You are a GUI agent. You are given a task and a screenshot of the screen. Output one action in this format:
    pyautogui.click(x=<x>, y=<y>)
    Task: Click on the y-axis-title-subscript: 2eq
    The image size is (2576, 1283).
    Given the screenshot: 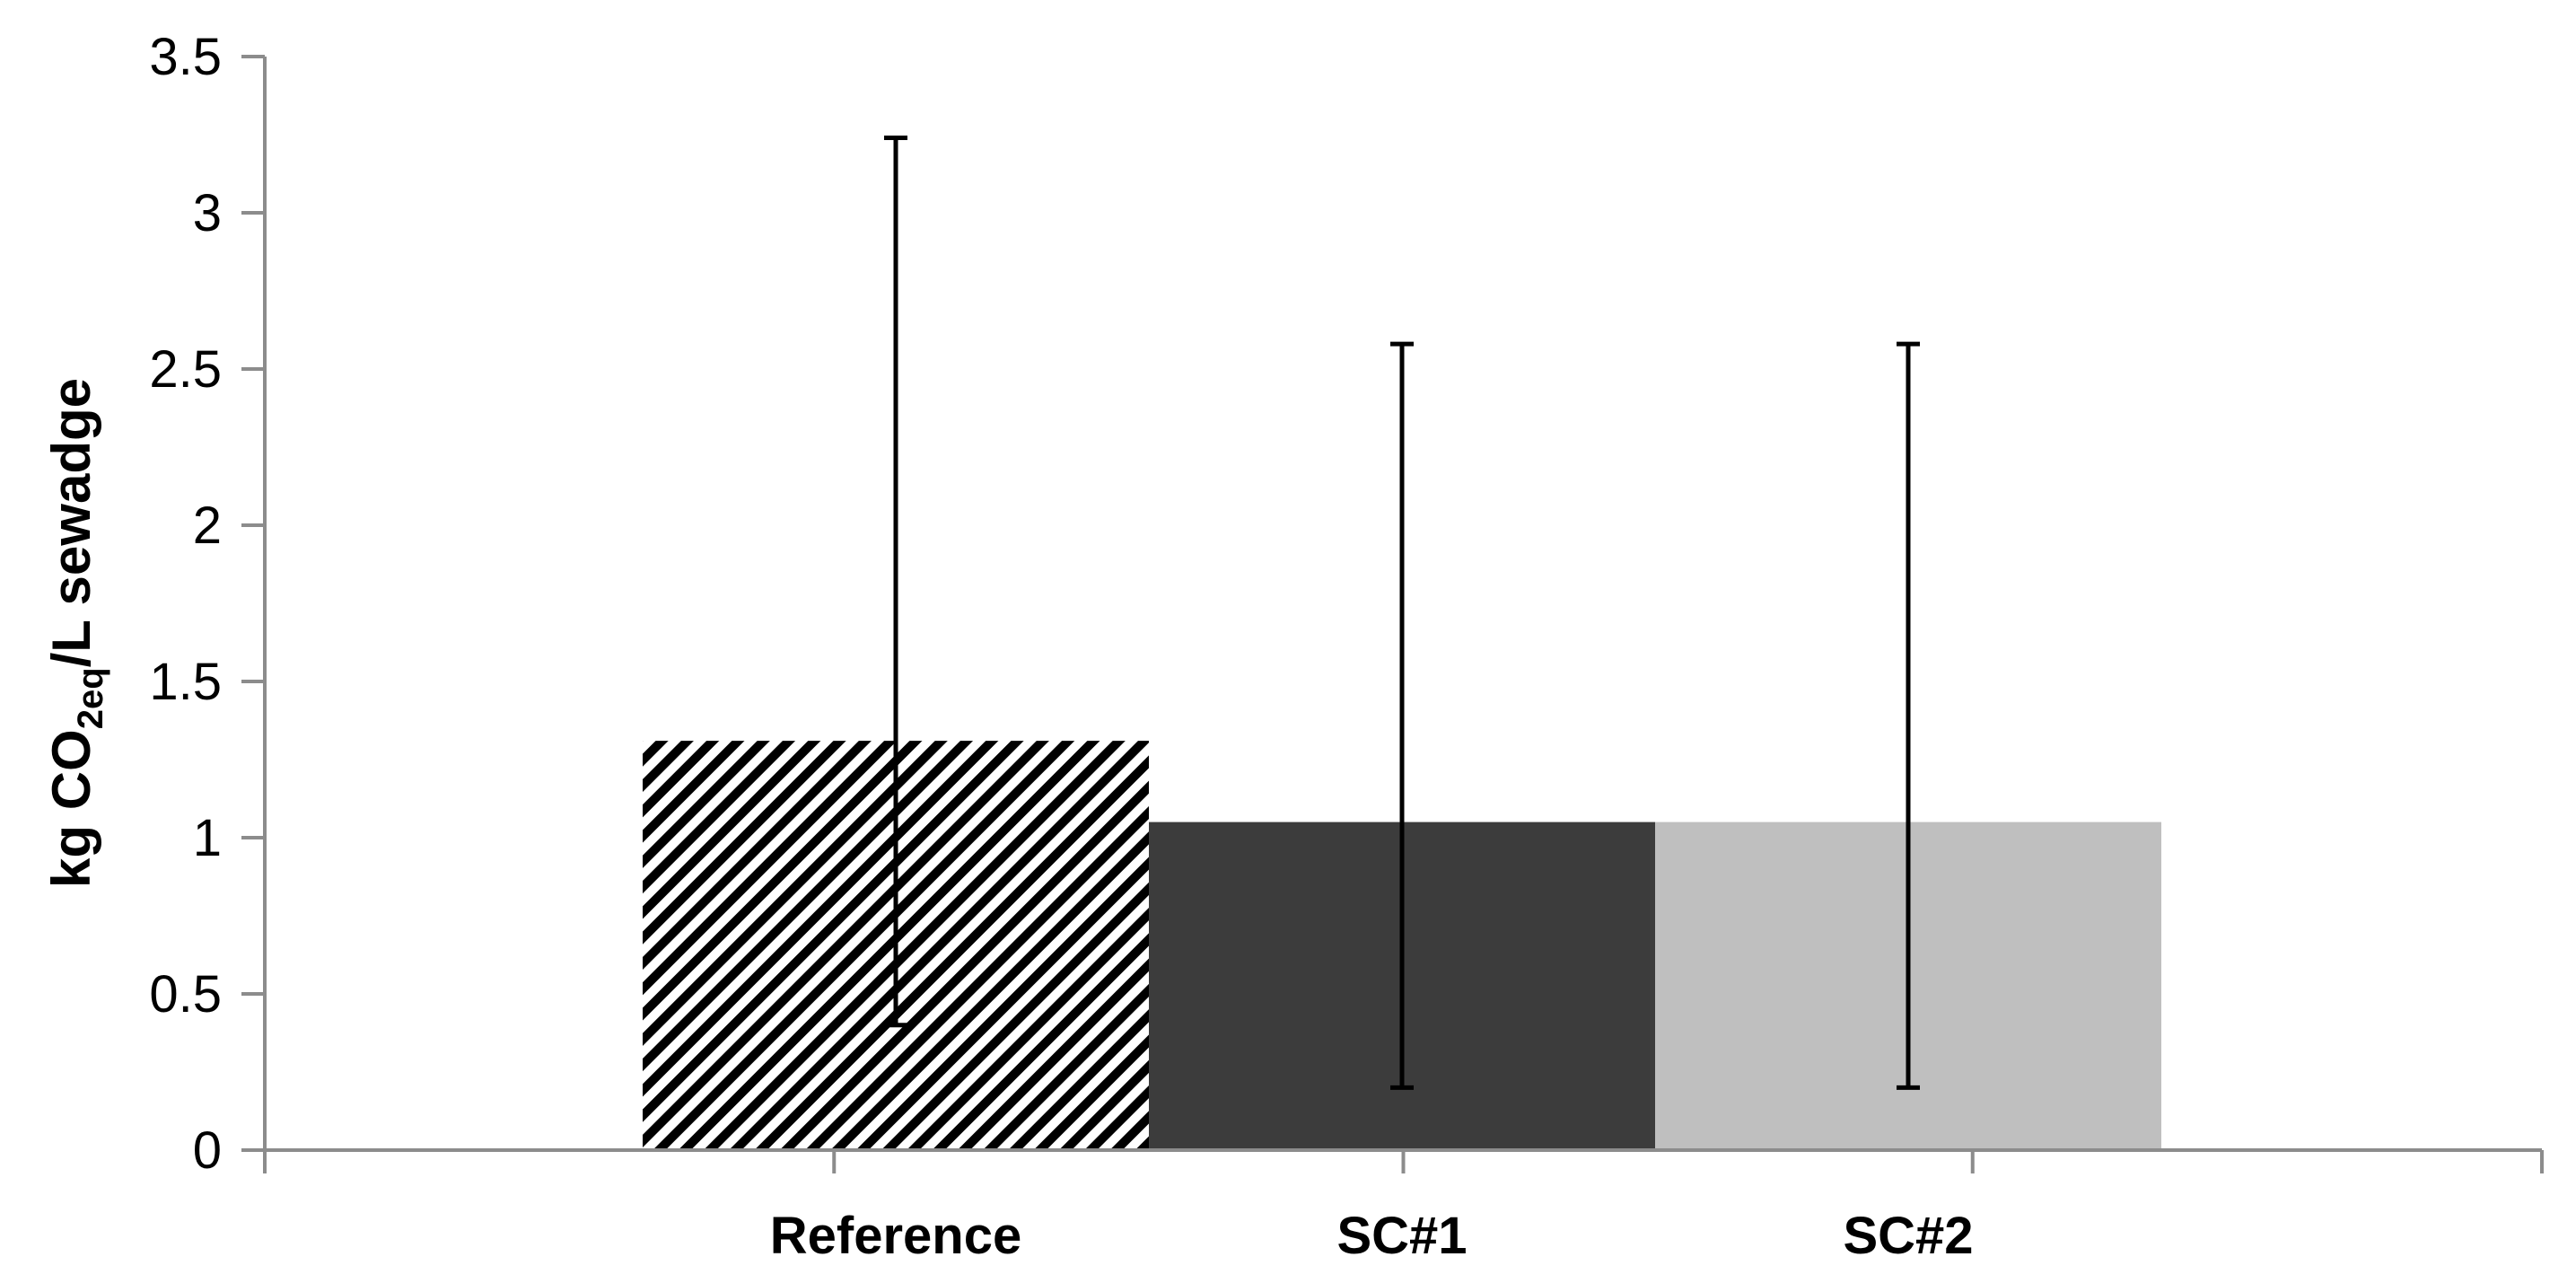 What is the action you would take?
    pyautogui.click(x=90, y=698)
    